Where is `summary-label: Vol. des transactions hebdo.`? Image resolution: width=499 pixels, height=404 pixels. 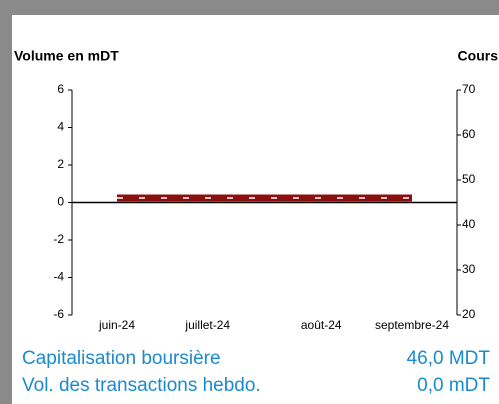
summary-label: Vol. des transactions hebdo. is located at coordinates (141, 385).